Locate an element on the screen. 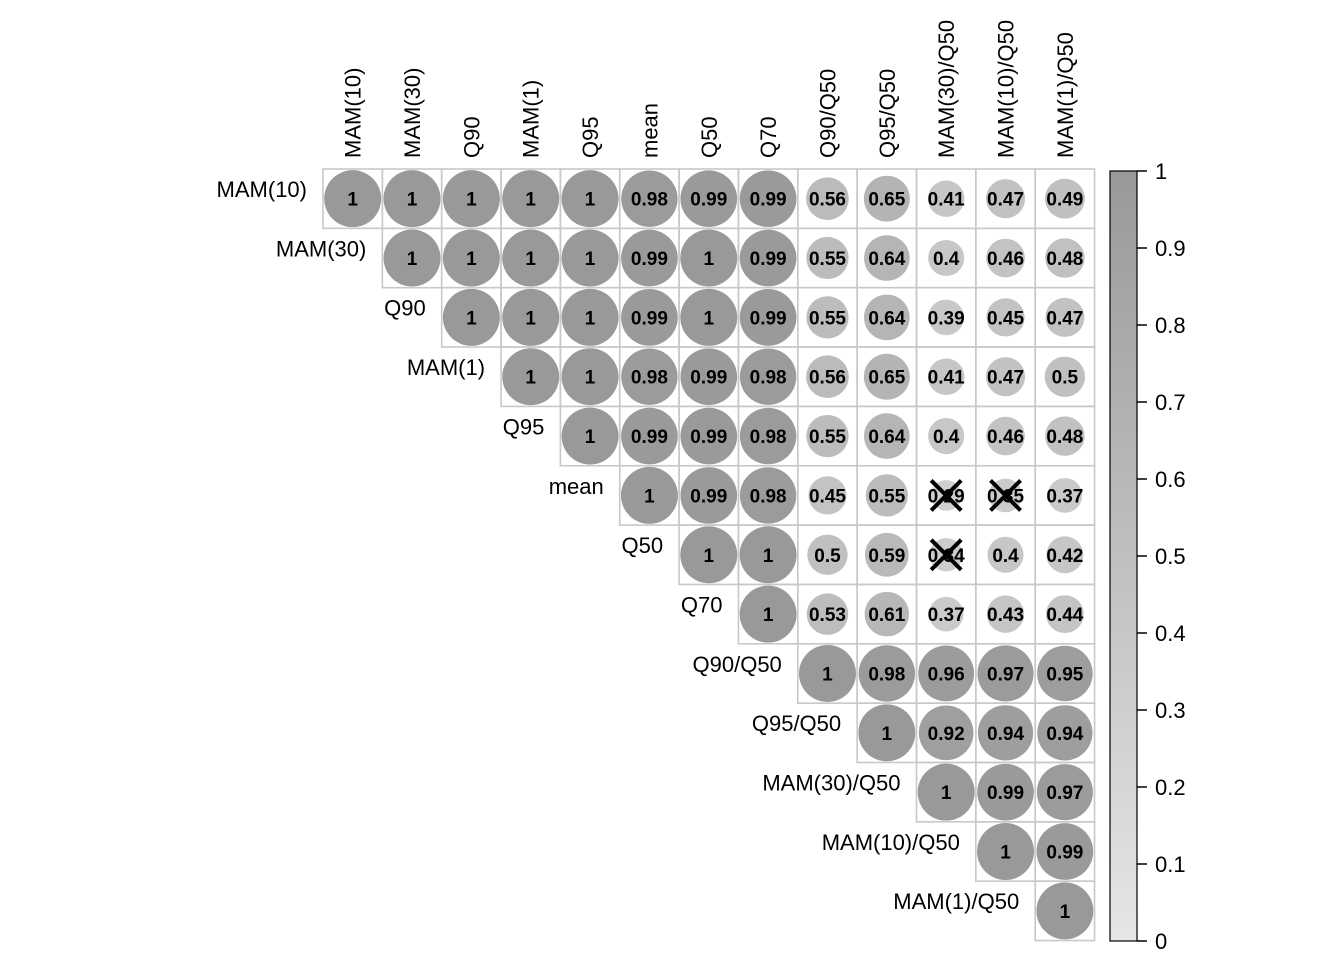 The width and height of the screenshot is (1344, 960). colorbar-gradient is located at coordinates (1123, 556).